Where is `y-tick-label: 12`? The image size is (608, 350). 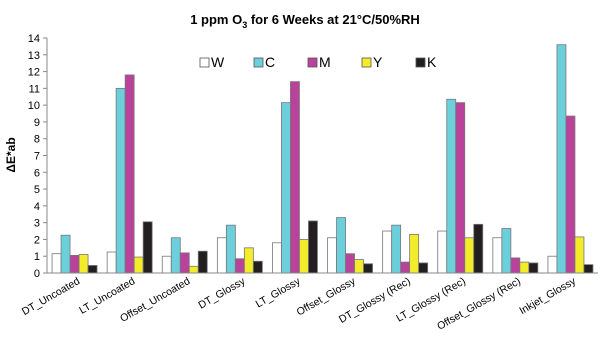
y-tick-label: 12 is located at coordinates (34, 73).